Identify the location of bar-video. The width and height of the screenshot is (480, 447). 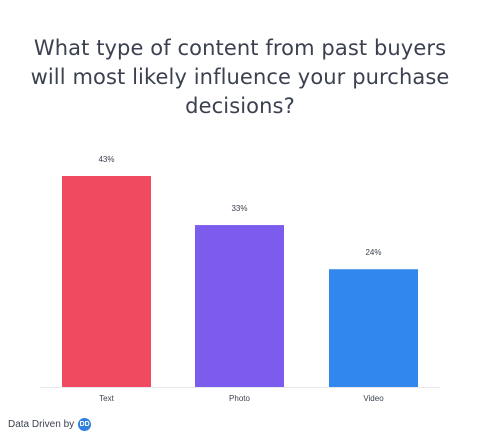
(373, 328).